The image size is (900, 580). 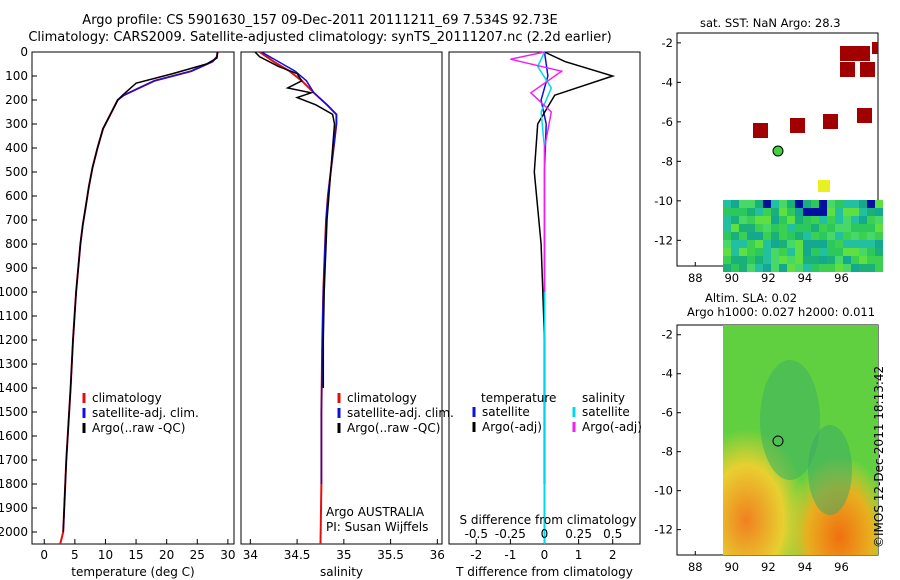 I want to click on sla-map-title-1: Altim. SLA: 0.02, so click(x=751, y=298).